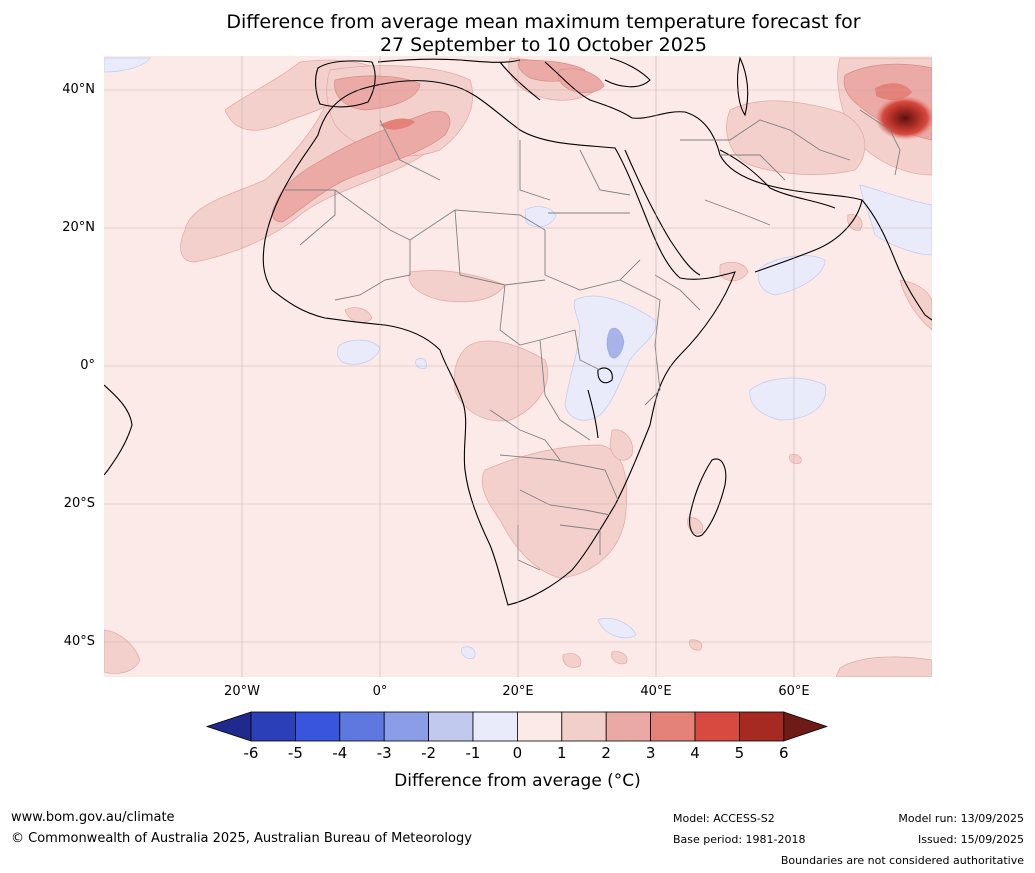  What do you see at coordinates (543, 45) in the screenshot?
I see `map-title-line-2: 27 September to 10 October 2025` at bounding box center [543, 45].